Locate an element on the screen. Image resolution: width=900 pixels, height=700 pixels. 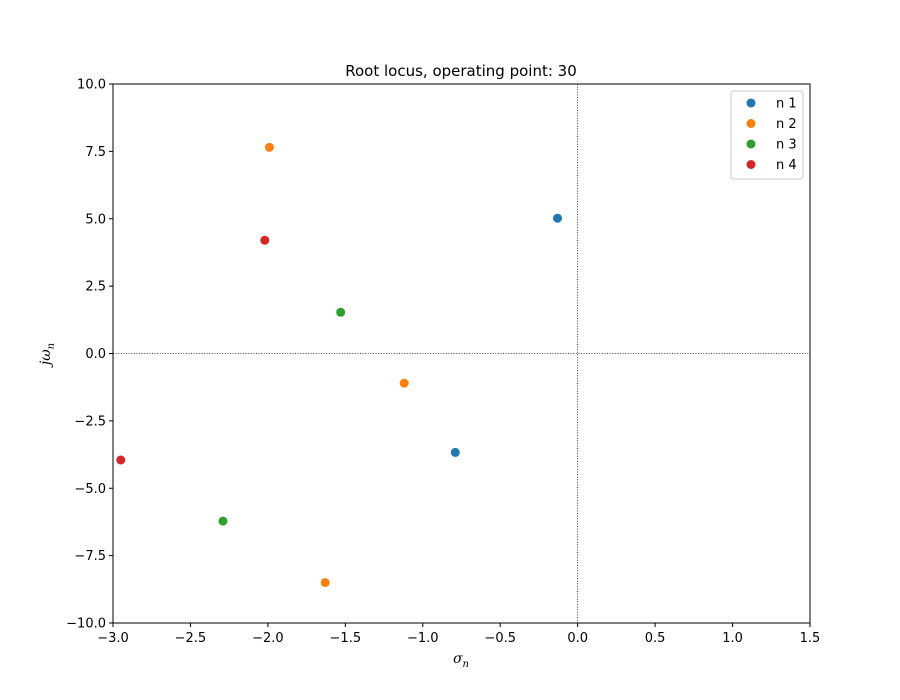
y-tick-label: 5.0 is located at coordinates (95, 219).